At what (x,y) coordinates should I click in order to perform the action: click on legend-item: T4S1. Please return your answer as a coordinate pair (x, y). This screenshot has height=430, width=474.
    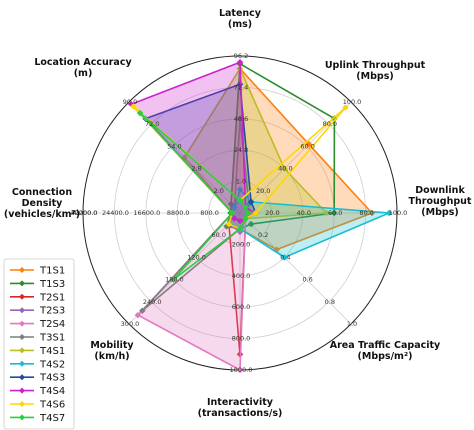
    Looking at the image, I should click on (37, 351).